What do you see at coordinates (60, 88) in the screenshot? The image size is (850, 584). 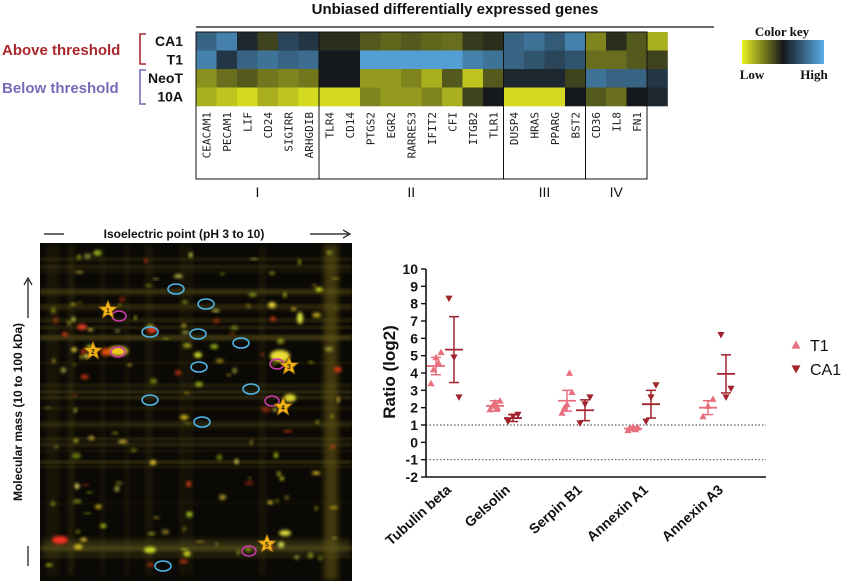 I see `group-label-below: Below threshold` at bounding box center [60, 88].